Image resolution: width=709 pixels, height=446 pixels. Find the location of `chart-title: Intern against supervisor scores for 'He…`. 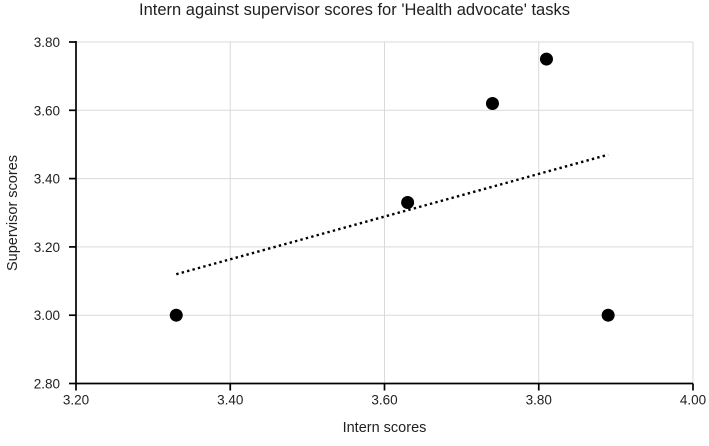

chart-title: Intern against supervisor scores for 'He… is located at coordinates (354, 10).